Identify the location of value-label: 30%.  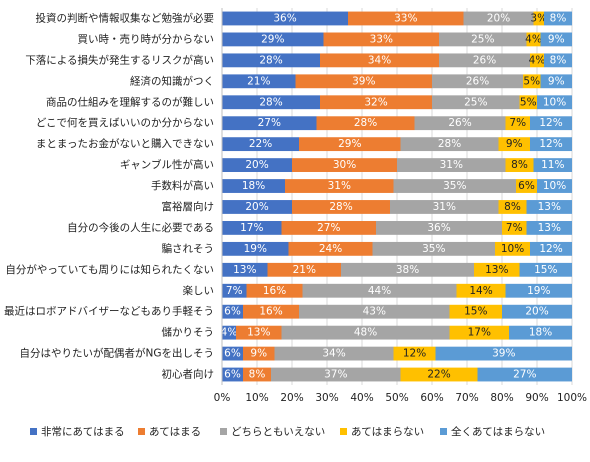
(344, 165).